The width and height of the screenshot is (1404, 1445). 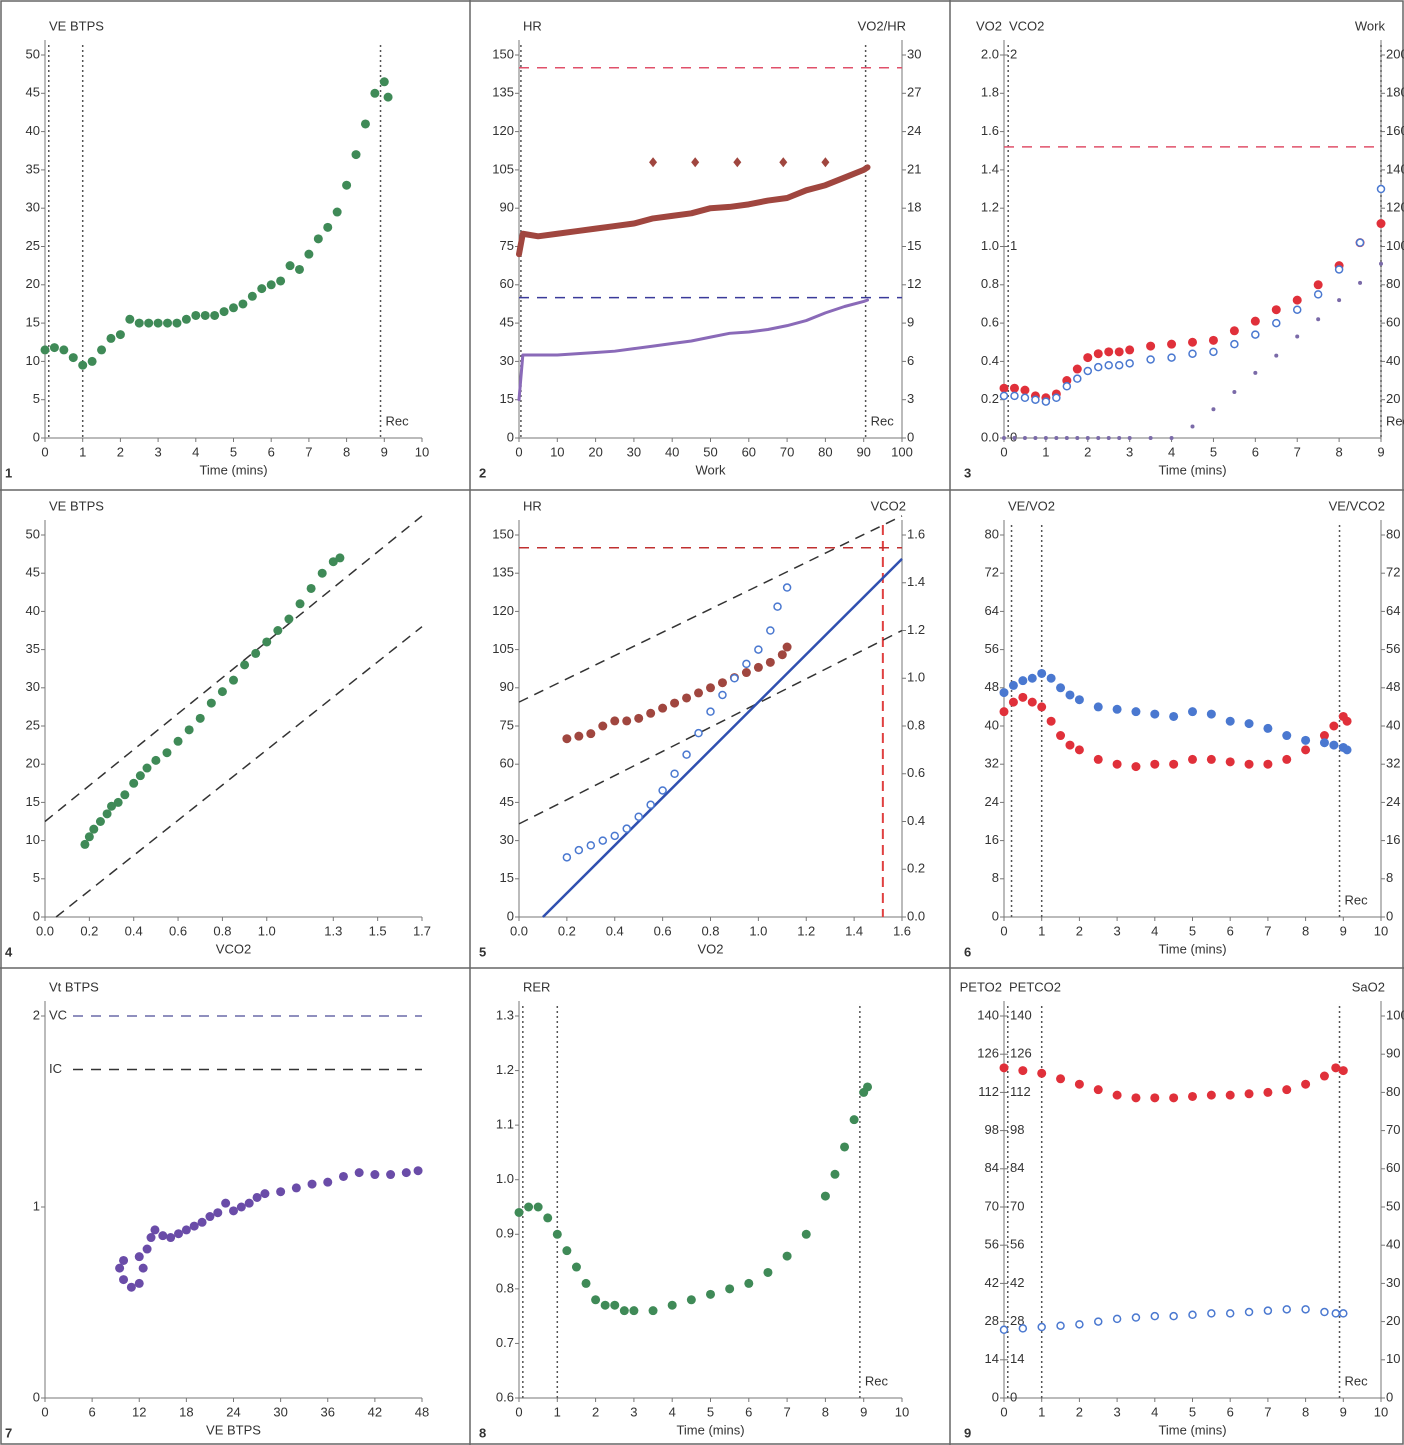 What do you see at coordinates (1045, 451) in the screenshot?
I see `x-tick-label: 1` at bounding box center [1045, 451].